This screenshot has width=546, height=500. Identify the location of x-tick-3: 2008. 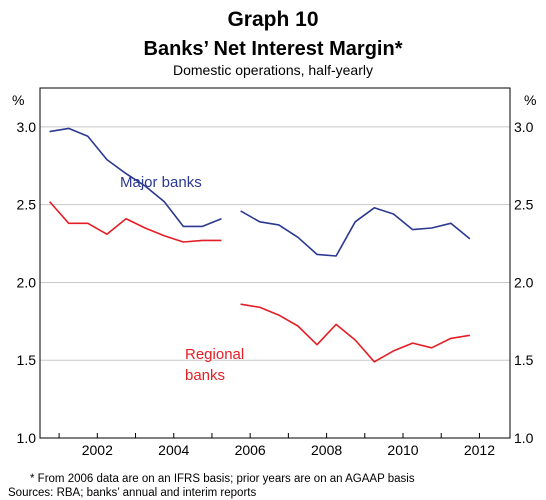
(326, 450).